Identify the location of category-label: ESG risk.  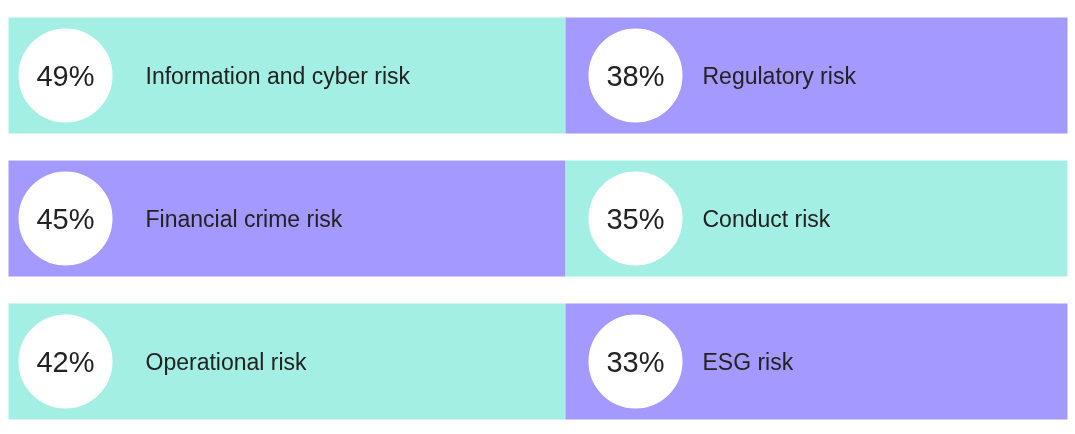
(748, 361).